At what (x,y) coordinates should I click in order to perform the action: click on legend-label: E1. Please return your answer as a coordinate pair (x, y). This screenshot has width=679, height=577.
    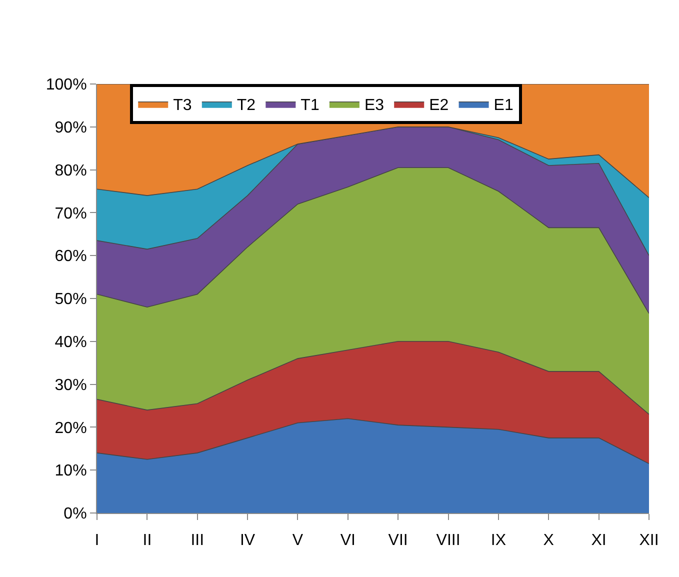
    Looking at the image, I should click on (504, 105).